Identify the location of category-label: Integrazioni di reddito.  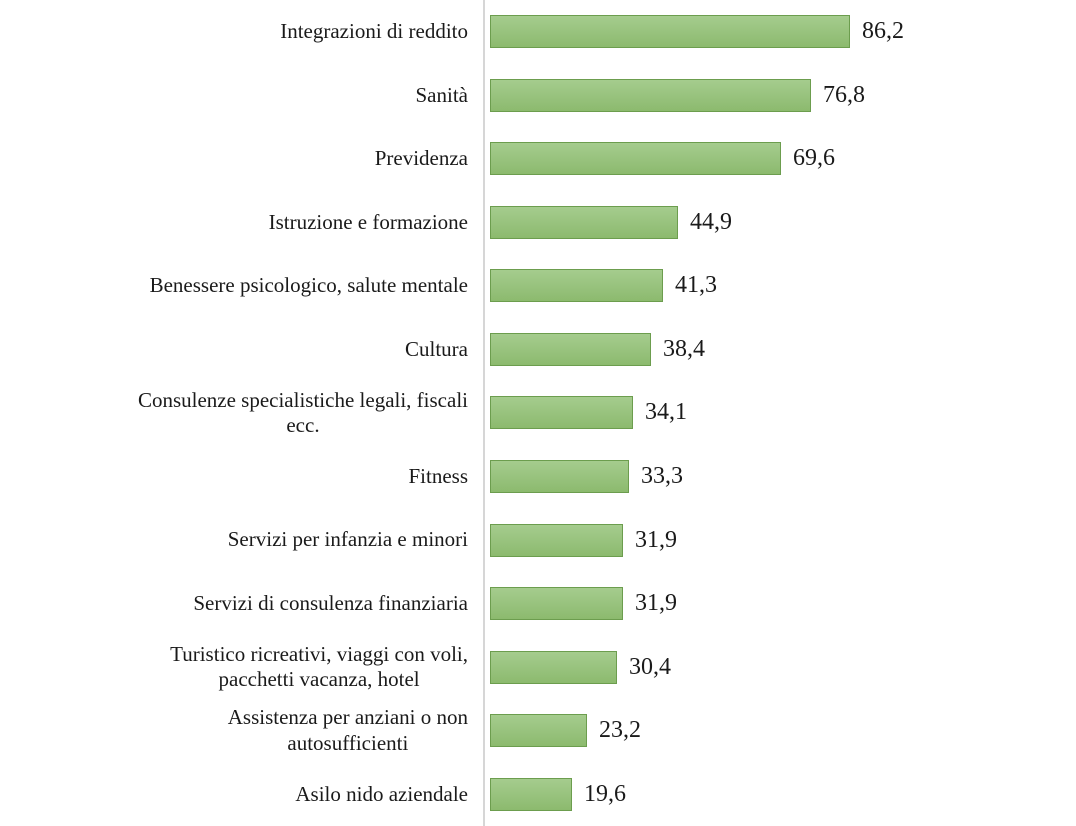
(374, 31).